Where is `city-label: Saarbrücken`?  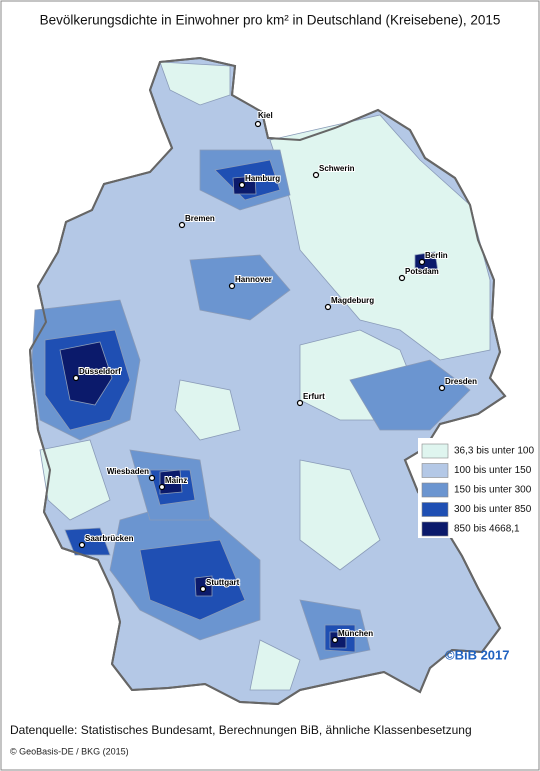 city-label: Saarbrücken is located at coordinates (109, 538).